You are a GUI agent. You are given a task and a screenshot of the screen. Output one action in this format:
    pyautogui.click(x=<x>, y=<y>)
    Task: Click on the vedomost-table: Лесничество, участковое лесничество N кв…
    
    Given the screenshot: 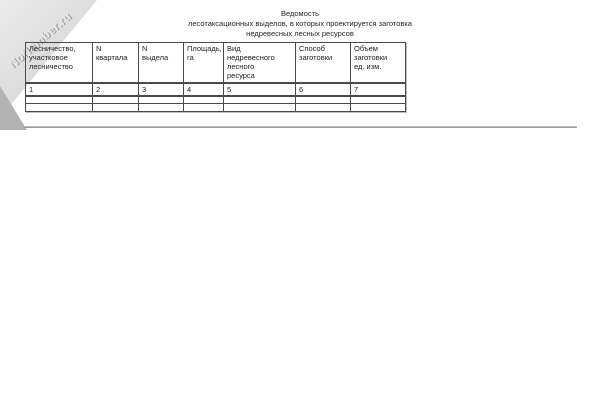 What is the action you would take?
    pyautogui.click(x=215, y=77)
    